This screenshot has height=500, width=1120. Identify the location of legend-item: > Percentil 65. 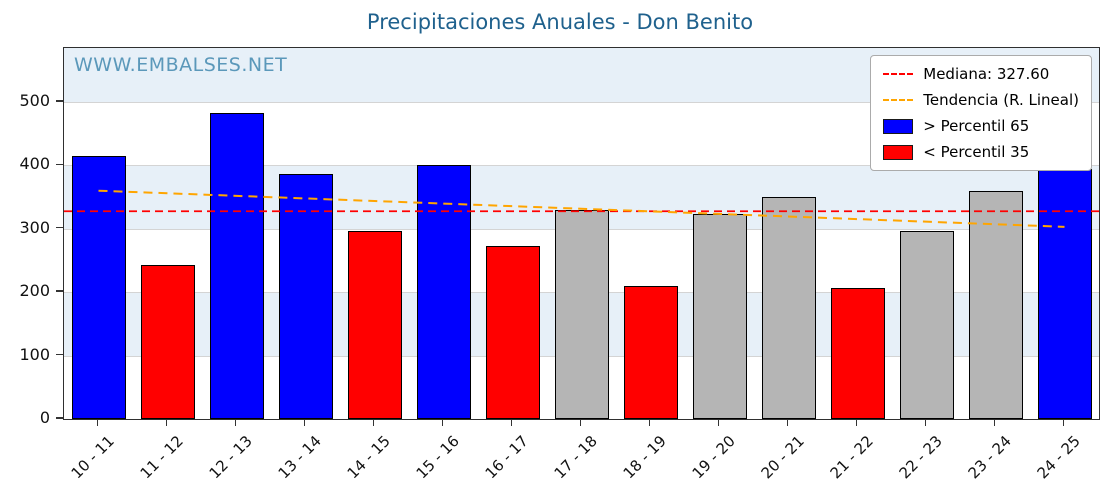
(981, 126).